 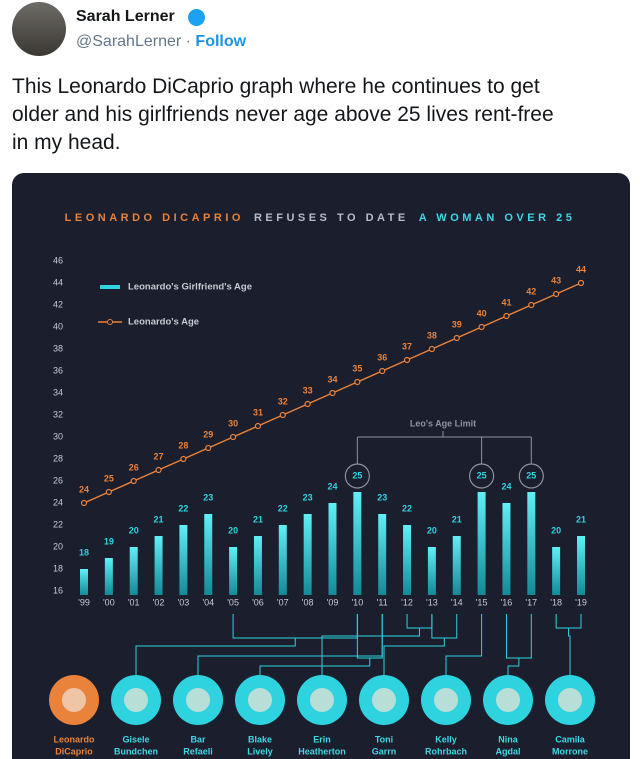 I want to click on handle: @SarahLerner, so click(x=129, y=41).